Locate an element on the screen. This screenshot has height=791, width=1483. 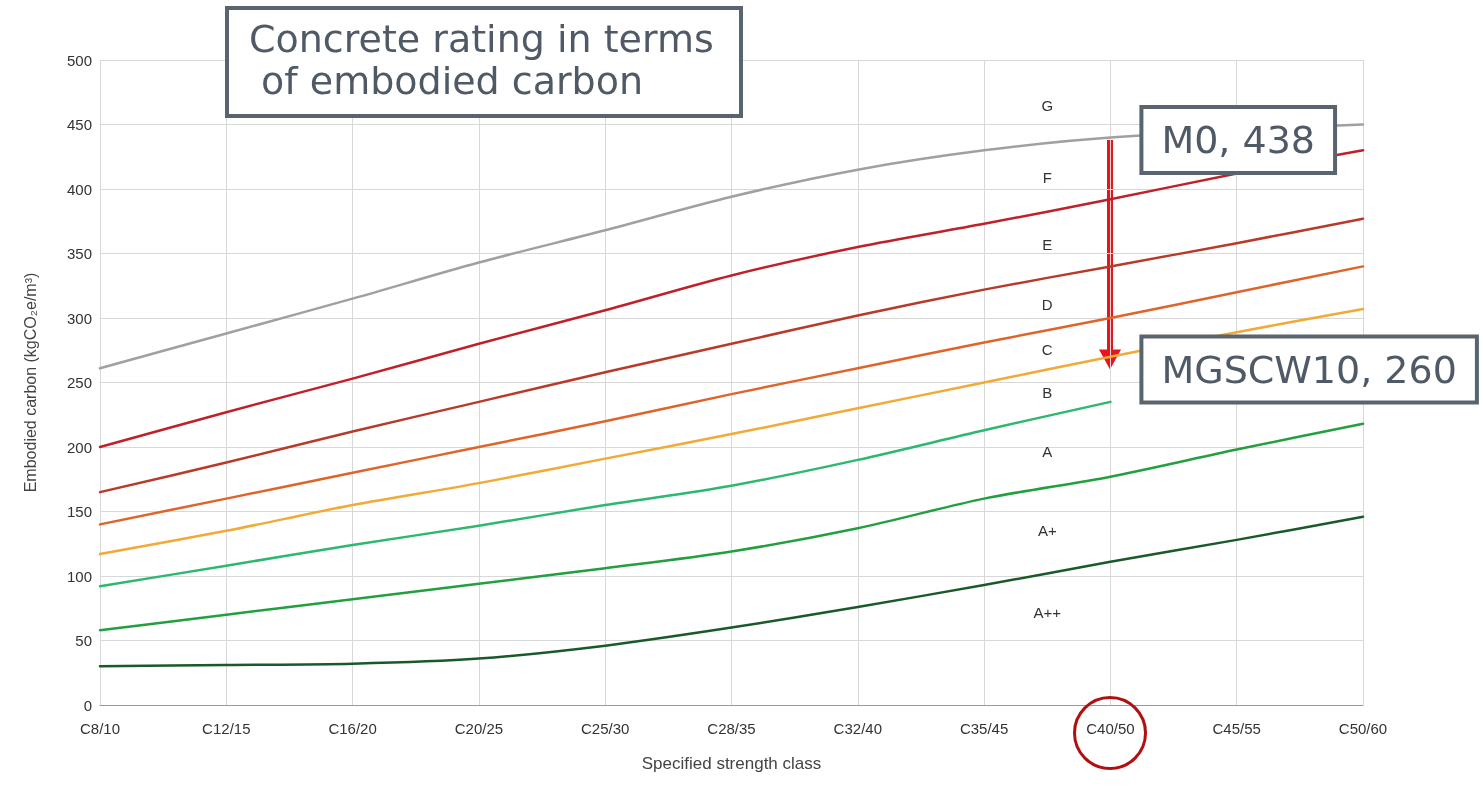
annotation: G is located at coordinates (1047, 105).